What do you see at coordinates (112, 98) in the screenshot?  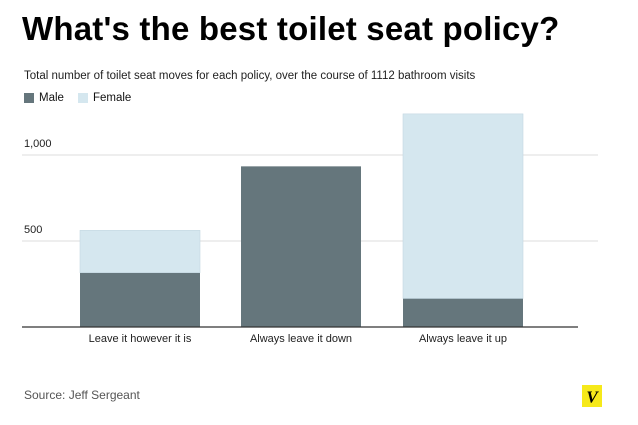 I see `legend-label-female: Female` at bounding box center [112, 98].